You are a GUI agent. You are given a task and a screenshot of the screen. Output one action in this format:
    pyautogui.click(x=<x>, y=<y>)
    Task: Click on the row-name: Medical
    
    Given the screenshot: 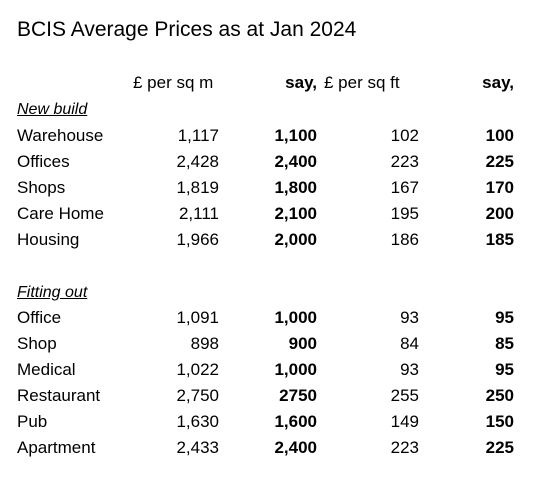 What is the action you would take?
    pyautogui.click(x=46, y=369)
    